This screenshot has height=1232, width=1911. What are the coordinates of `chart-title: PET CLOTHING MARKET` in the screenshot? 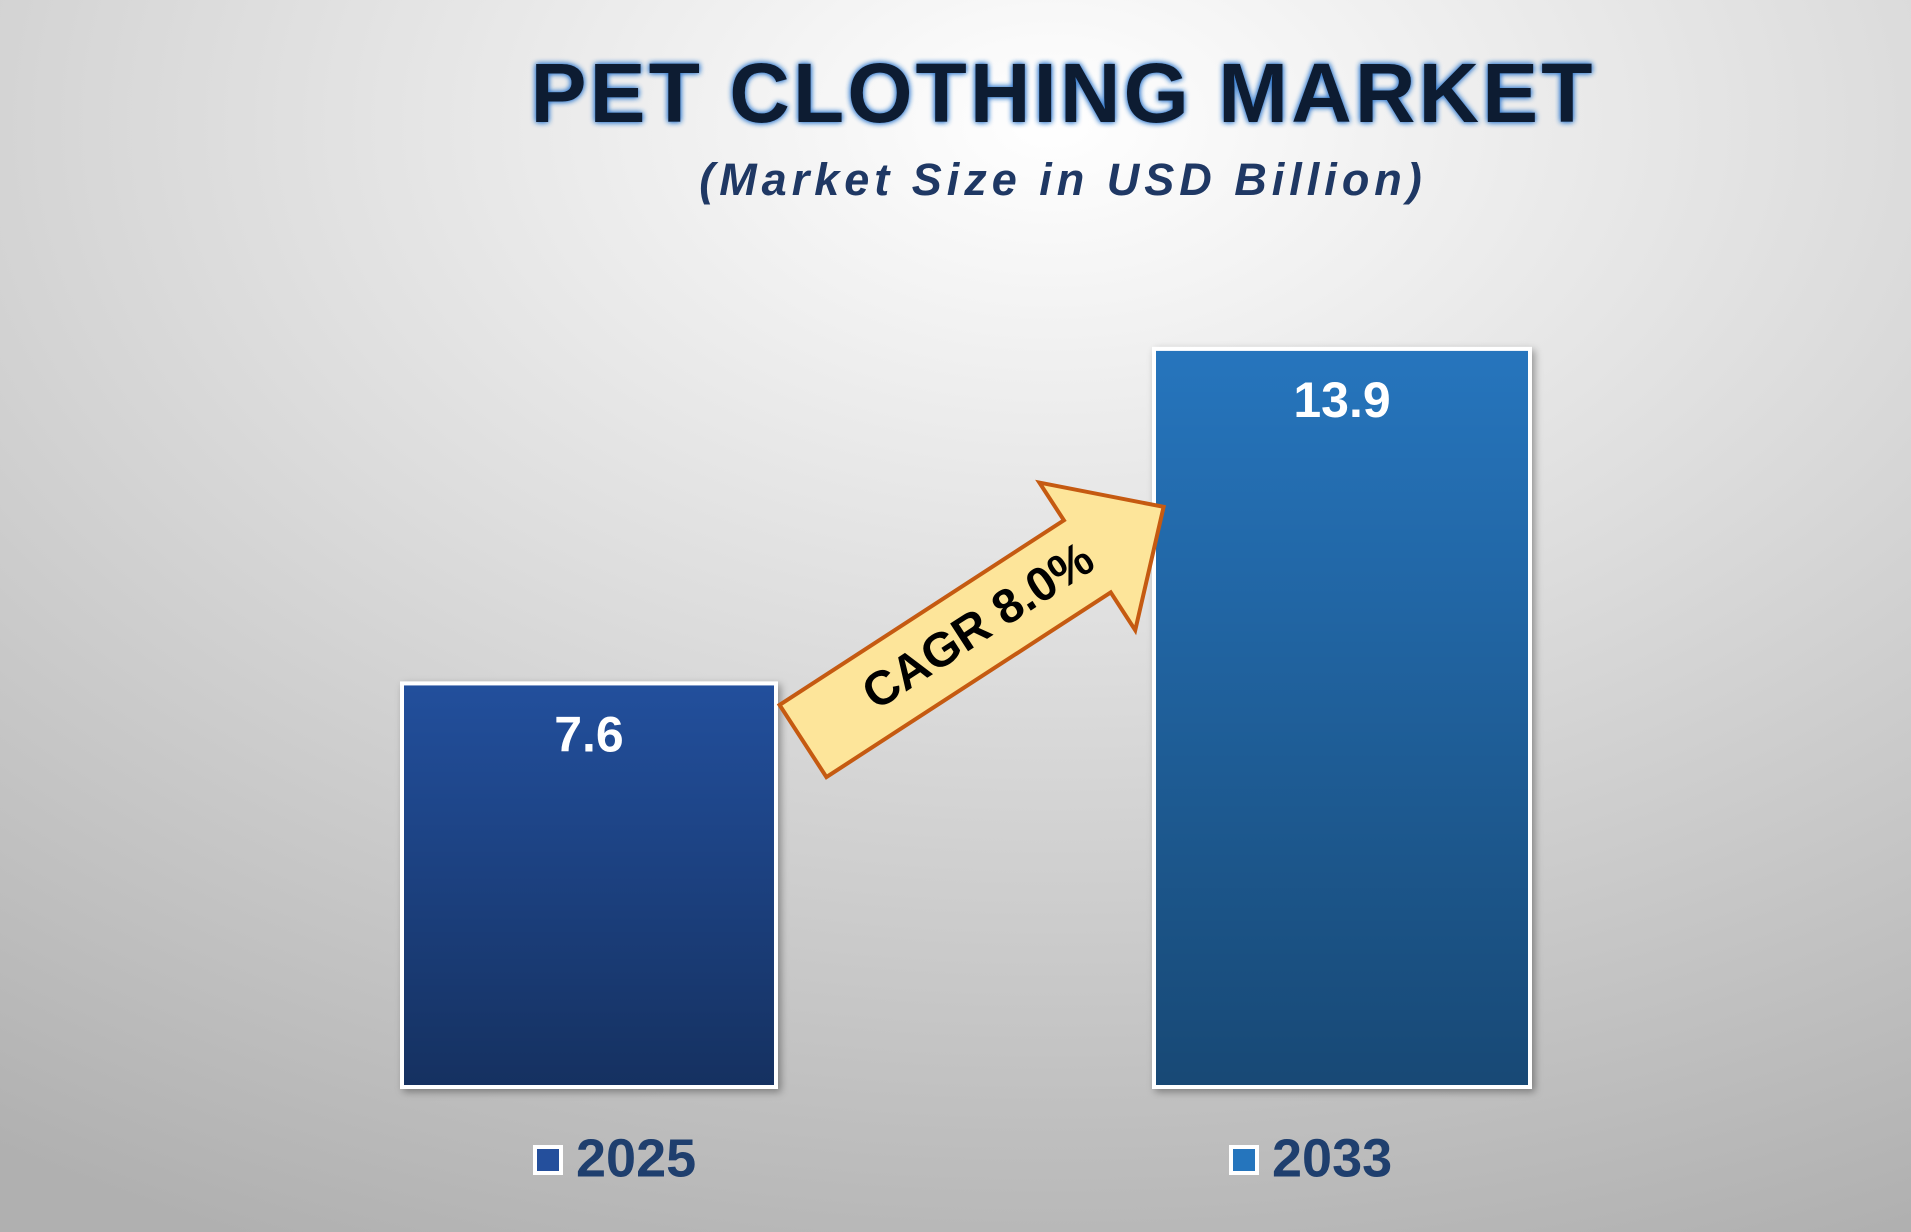 It's located at (1063, 93).